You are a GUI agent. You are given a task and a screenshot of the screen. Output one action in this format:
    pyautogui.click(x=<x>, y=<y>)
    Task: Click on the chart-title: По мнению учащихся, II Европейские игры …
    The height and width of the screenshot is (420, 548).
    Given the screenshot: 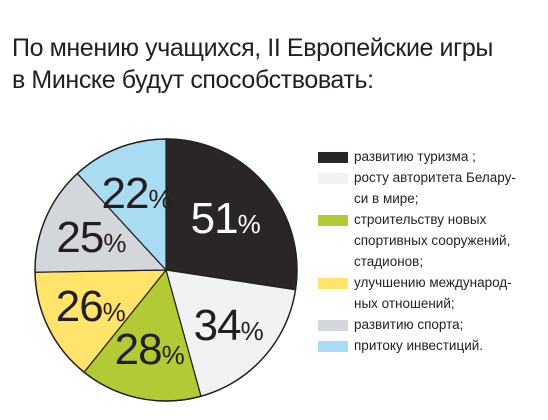 What is the action you would take?
    pyautogui.click(x=277, y=64)
    